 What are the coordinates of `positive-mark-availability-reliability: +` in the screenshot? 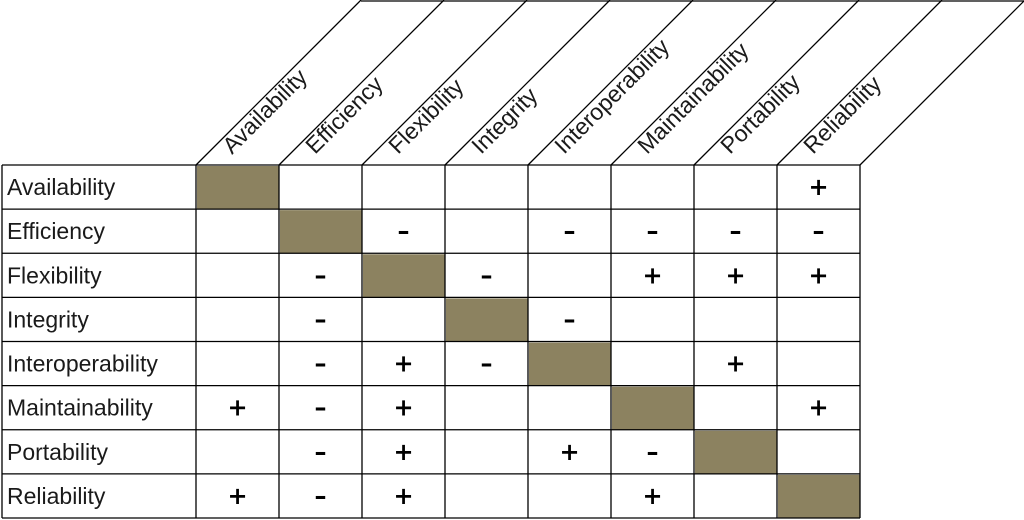 It's located at (818, 187).